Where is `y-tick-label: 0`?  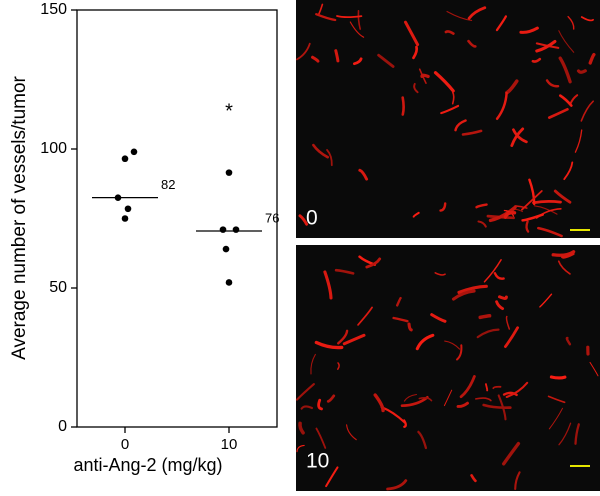
y-tick-label: 0 is located at coordinates (62, 426).